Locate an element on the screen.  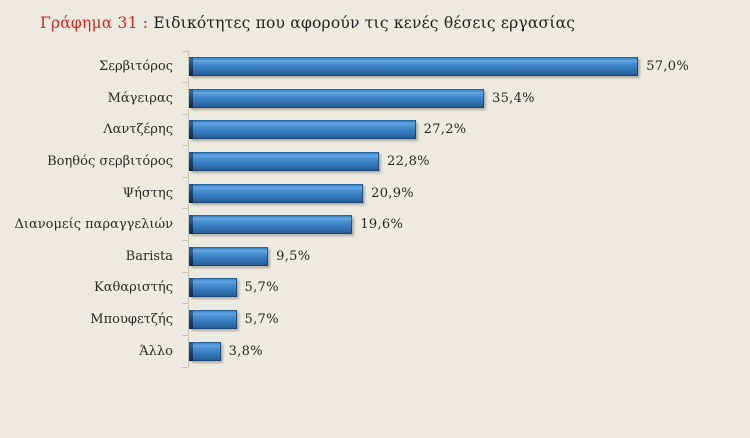
value-label: 22,8% is located at coordinates (408, 162).